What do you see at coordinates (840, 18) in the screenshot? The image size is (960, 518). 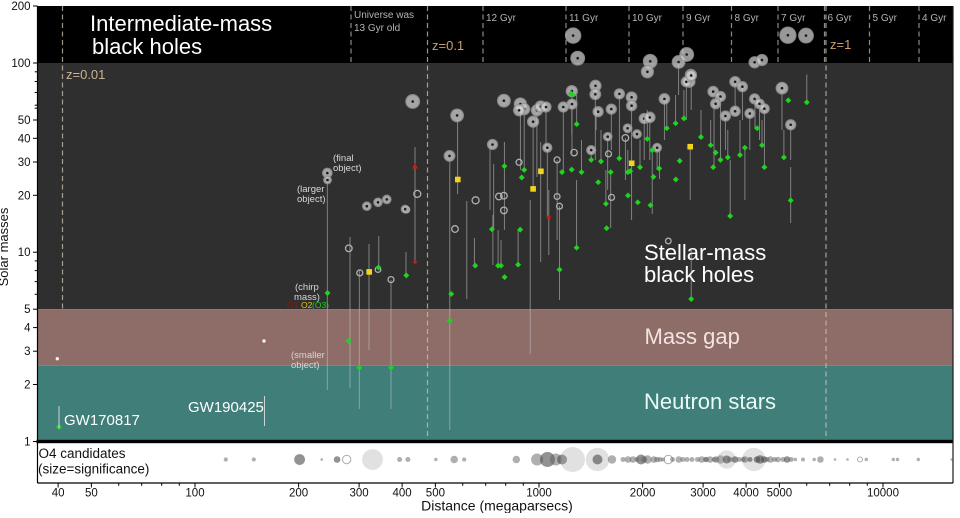 I see `svg-text: 6 Gyr` at bounding box center [840, 18].